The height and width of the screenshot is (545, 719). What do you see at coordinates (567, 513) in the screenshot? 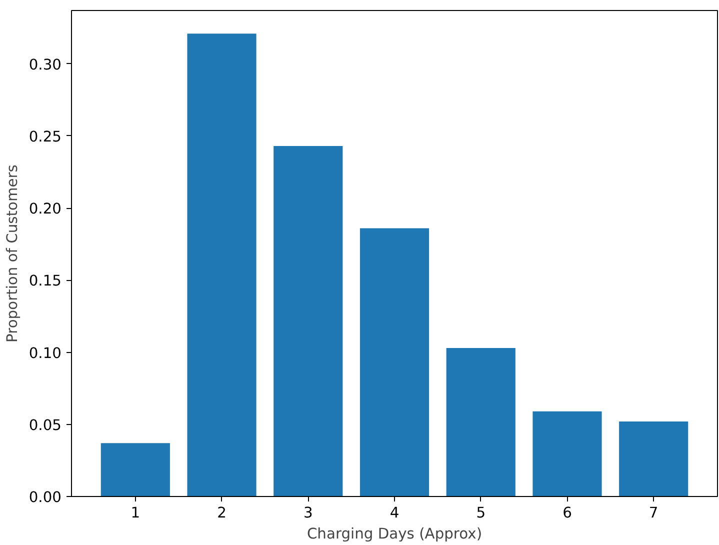
I see `x-tick-label: 6` at bounding box center [567, 513].